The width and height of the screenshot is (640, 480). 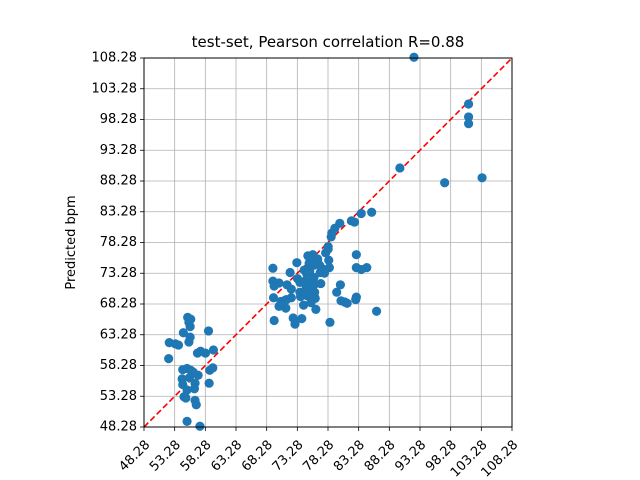 What do you see at coordinates (118, 427) in the screenshot?
I see `y-tick-label: 48.28` at bounding box center [118, 427].